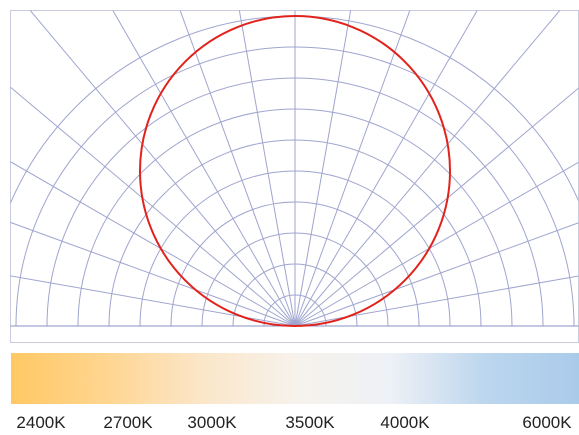 The image size is (579, 435). Describe the element at coordinates (547, 422) in the screenshot. I see `cct-label-6000k: 6000K` at that location.